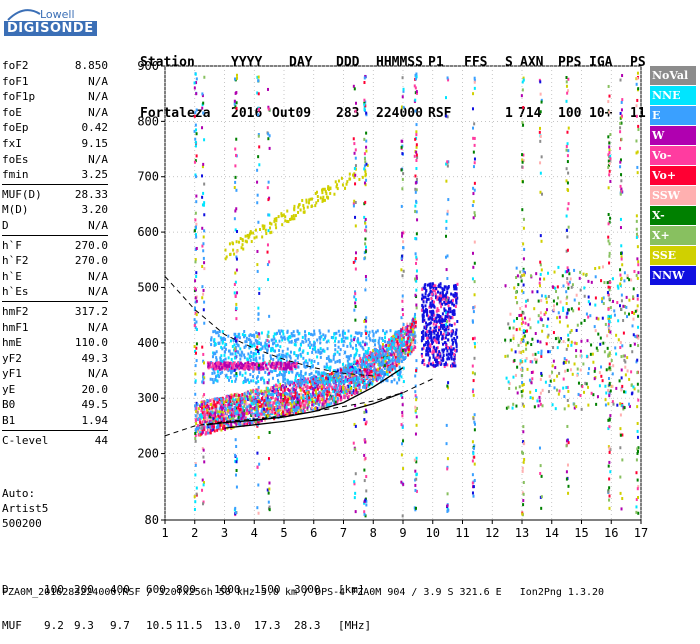 The height and width of the screenshot is (644, 700). I want to click on legend-item-nnw: NNW, so click(673, 275).